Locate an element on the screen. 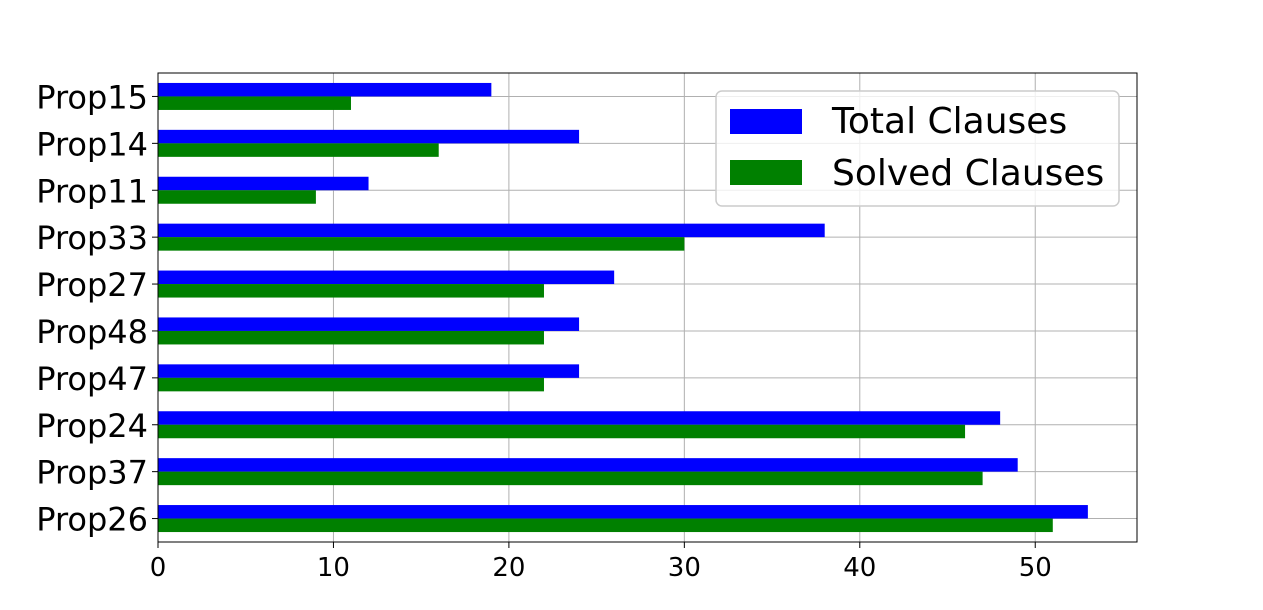 Image resolution: width=1263 pixels, height=610 pixels. legend-swatch-total-clauses is located at coordinates (766, 121).